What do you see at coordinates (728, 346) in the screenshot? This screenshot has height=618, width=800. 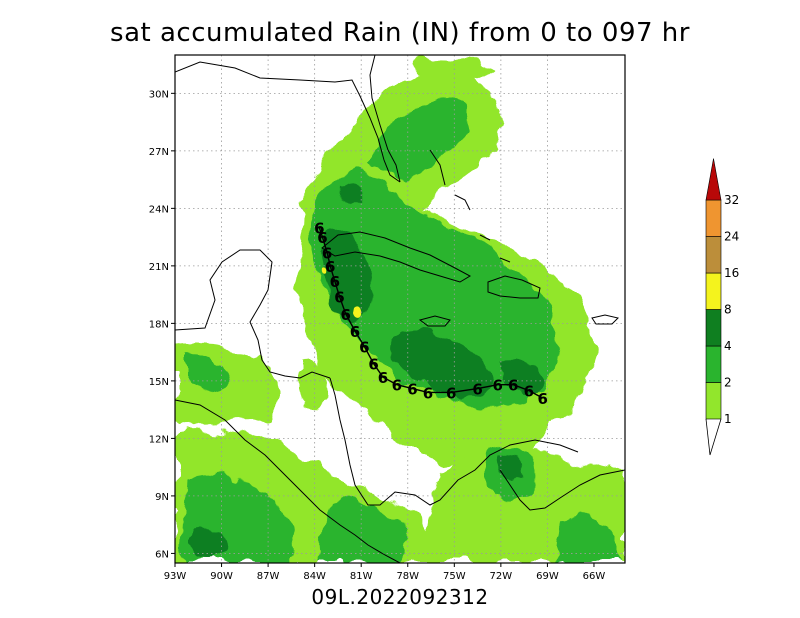 I see `color-bar-label: 4` at bounding box center [728, 346].